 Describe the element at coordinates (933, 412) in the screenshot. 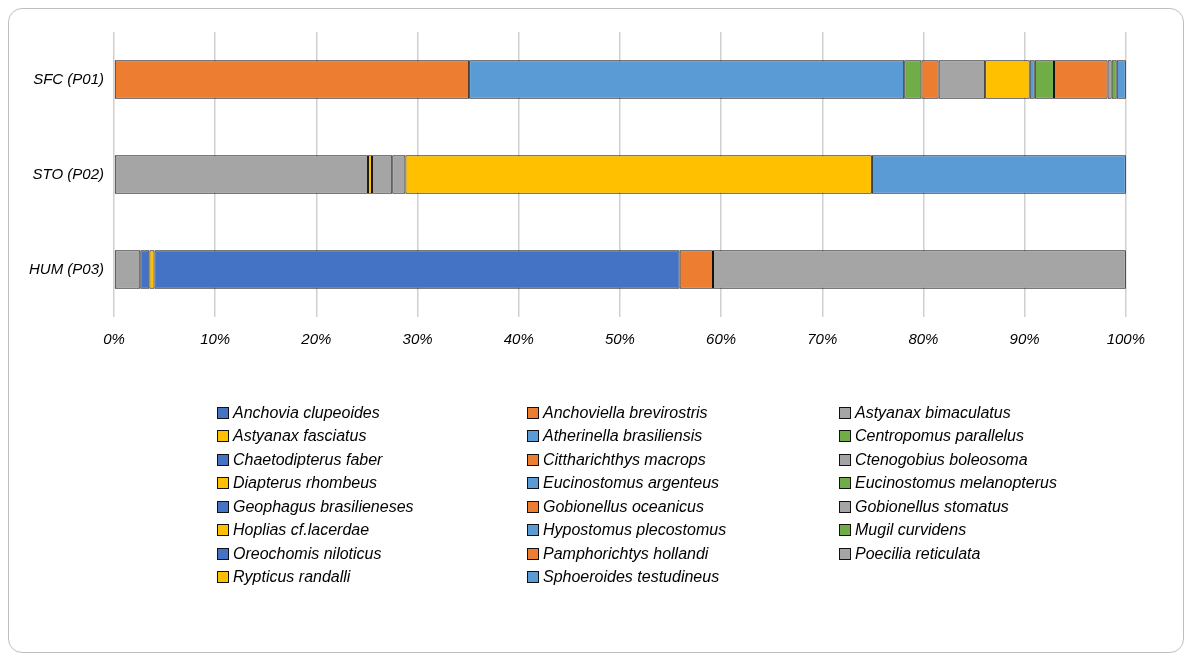

I see `legend-label: Astyanax bimaculatus` at that location.